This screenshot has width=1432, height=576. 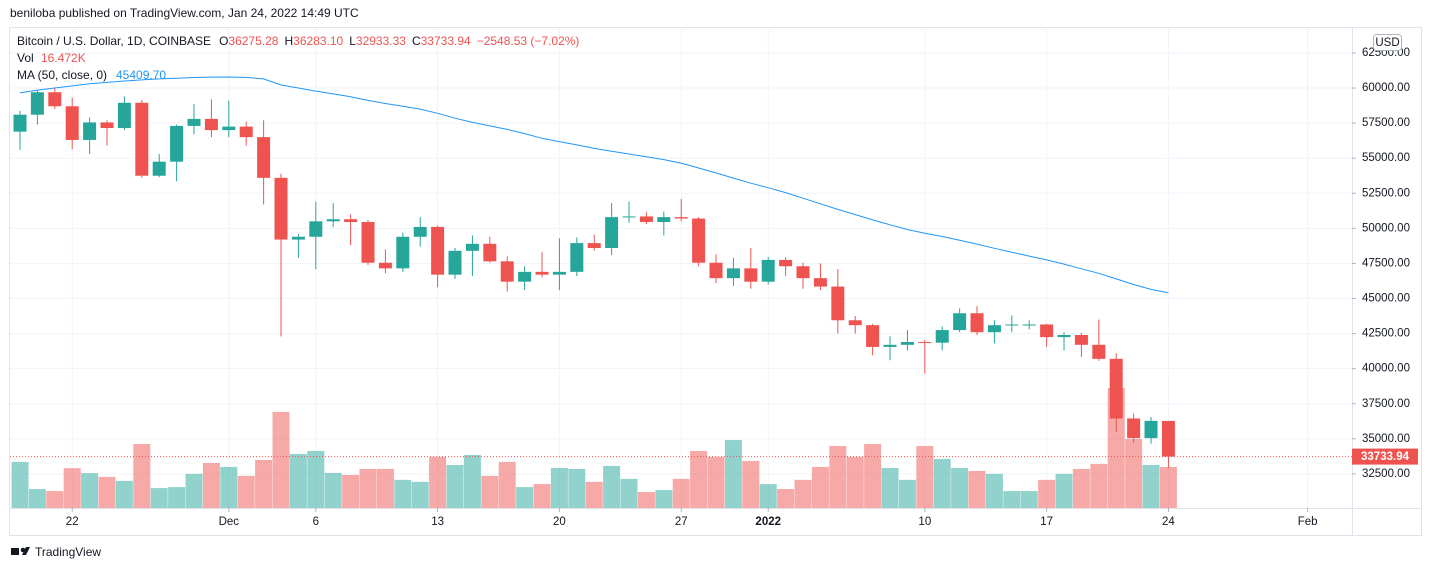 What do you see at coordinates (1386, 228) in the screenshot?
I see `y-tick-label: 50000.00` at bounding box center [1386, 228].